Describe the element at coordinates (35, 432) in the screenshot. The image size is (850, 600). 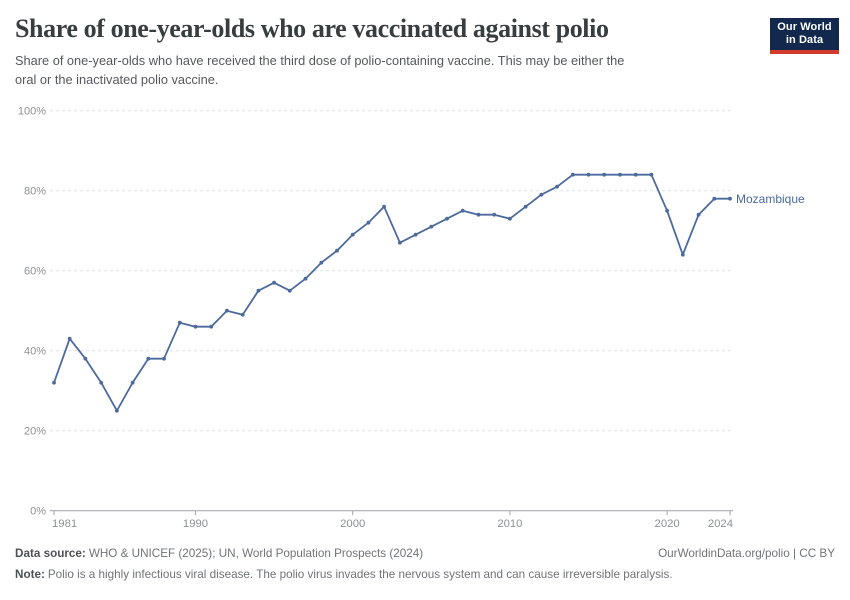
I see `y-tick-label-20%: 20%` at that location.